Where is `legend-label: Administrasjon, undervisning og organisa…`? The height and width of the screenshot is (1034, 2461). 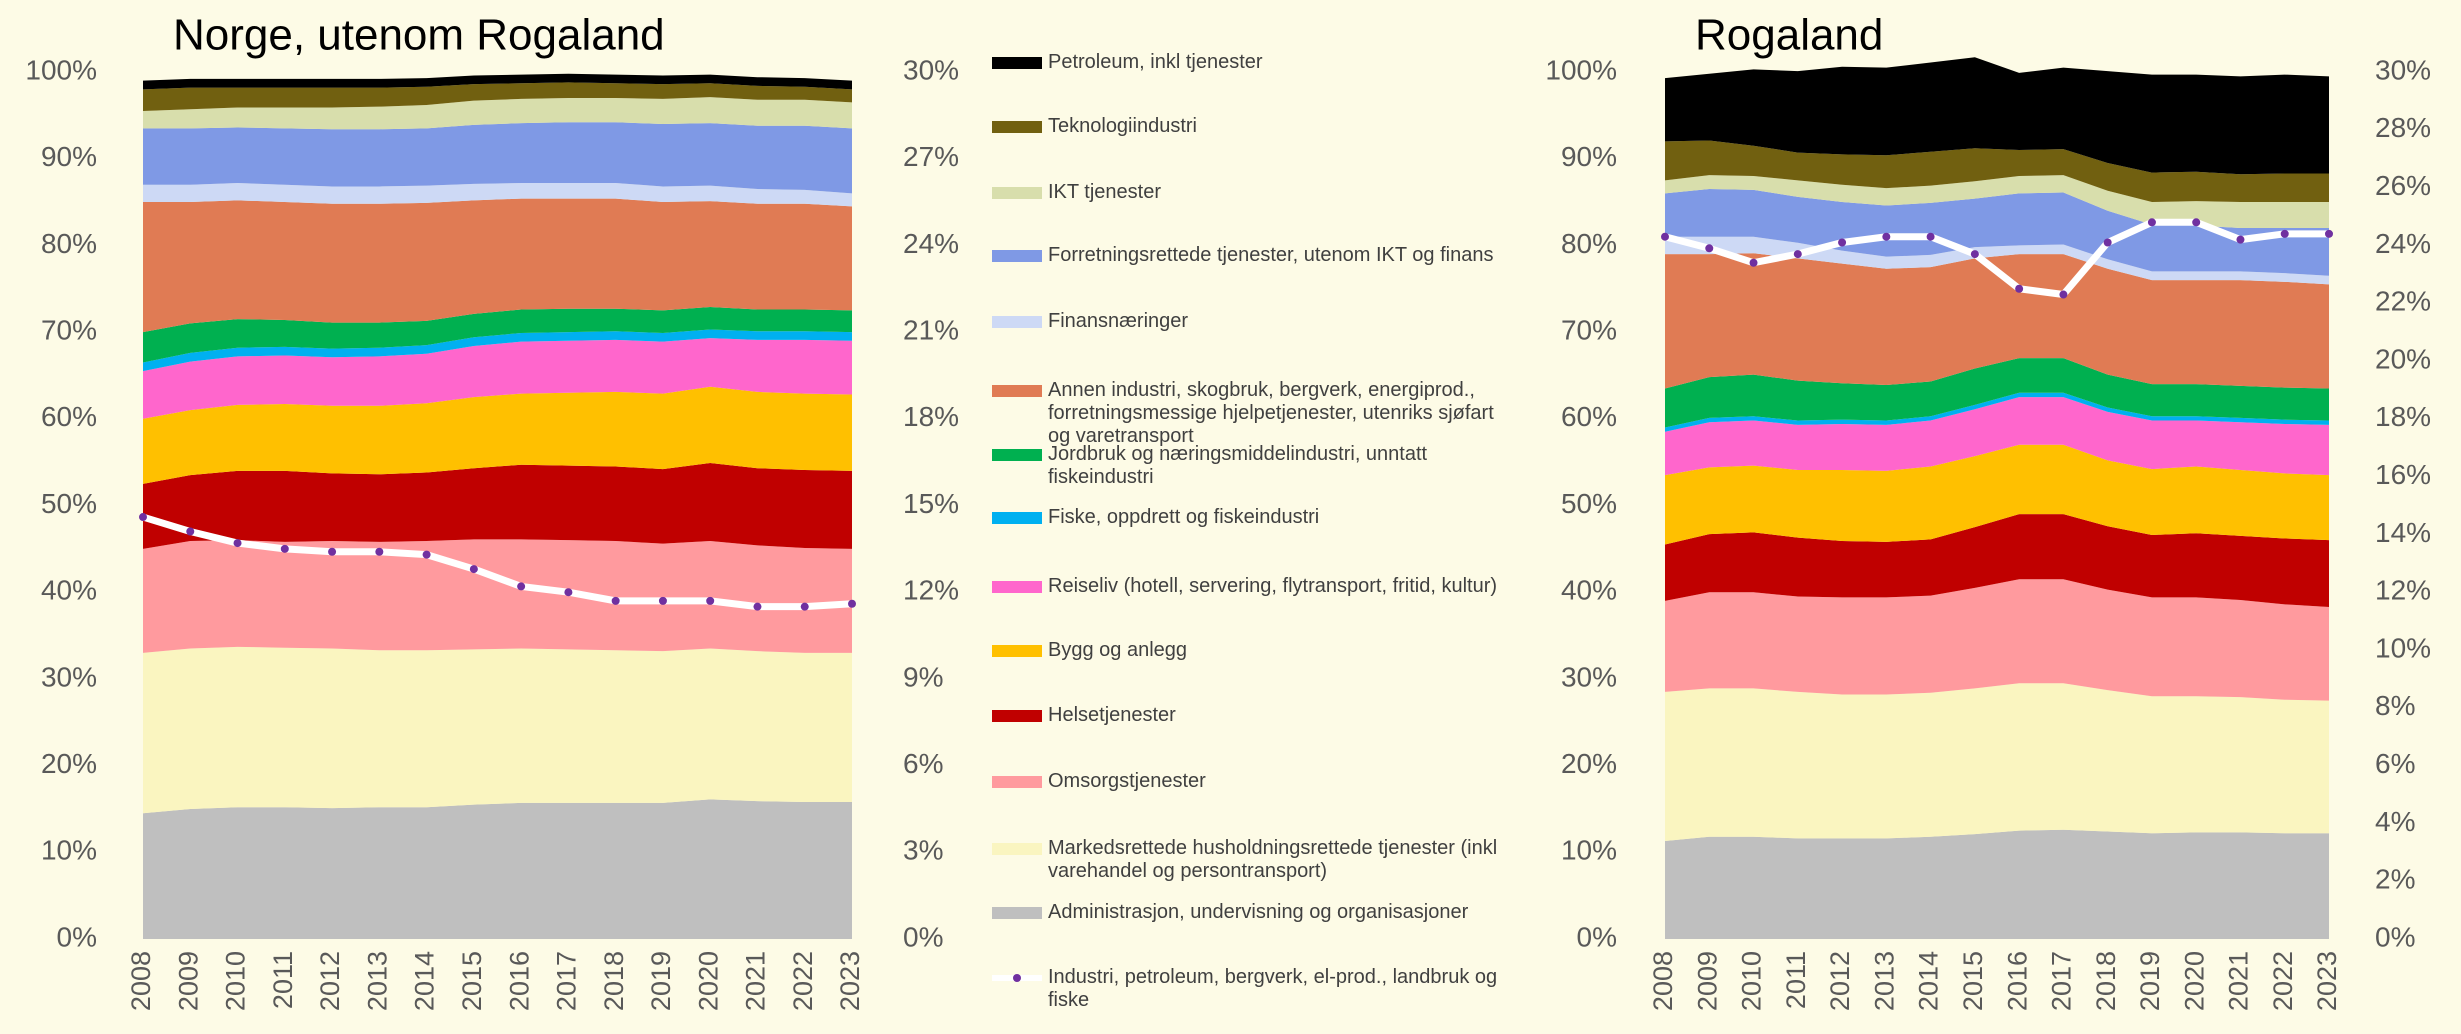 legend-label: Administrasjon, undervisning og organisa… is located at coordinates (1258, 912).